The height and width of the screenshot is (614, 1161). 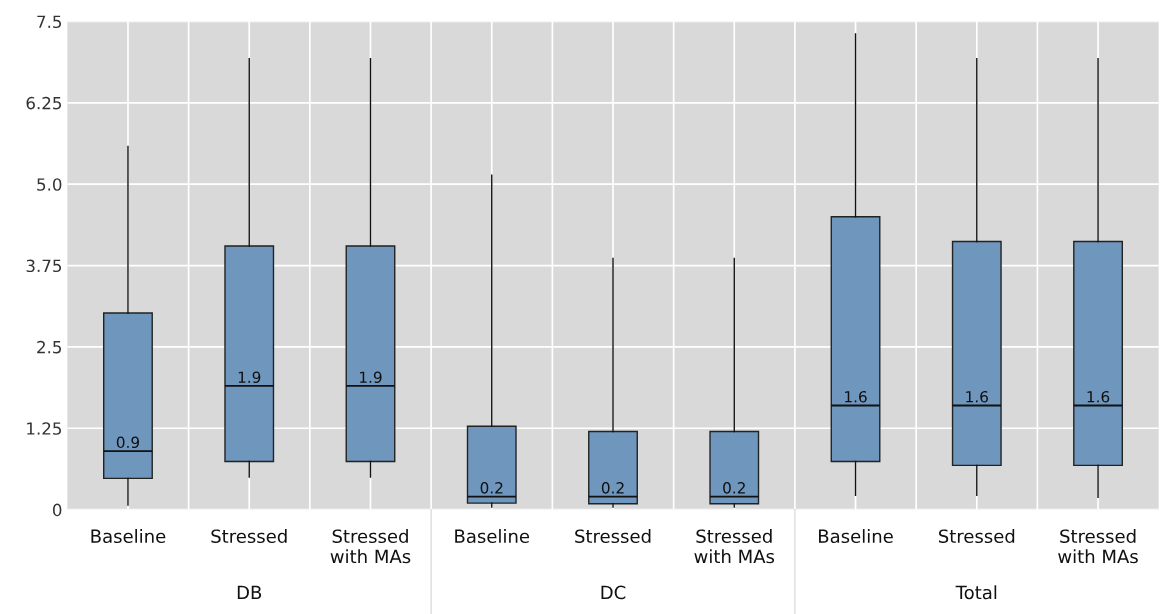 What do you see at coordinates (976, 592) in the screenshot?
I see `text: Total` at bounding box center [976, 592].